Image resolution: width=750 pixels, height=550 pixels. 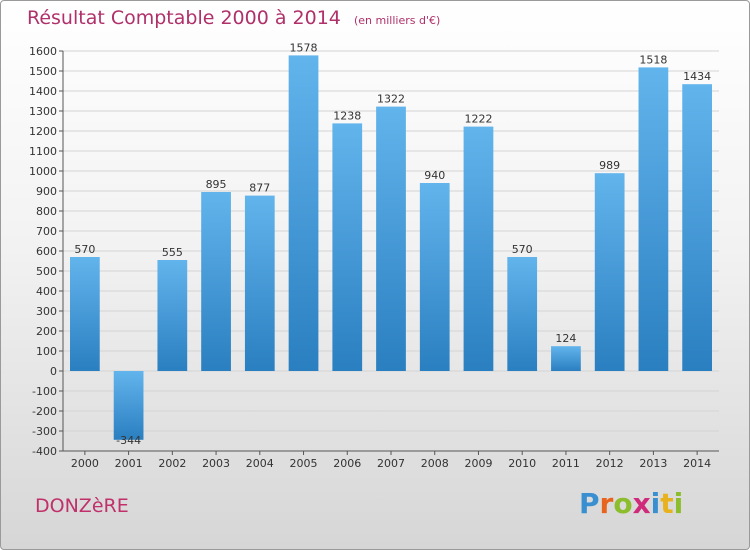 I want to click on bar-2001, so click(x=128, y=405).